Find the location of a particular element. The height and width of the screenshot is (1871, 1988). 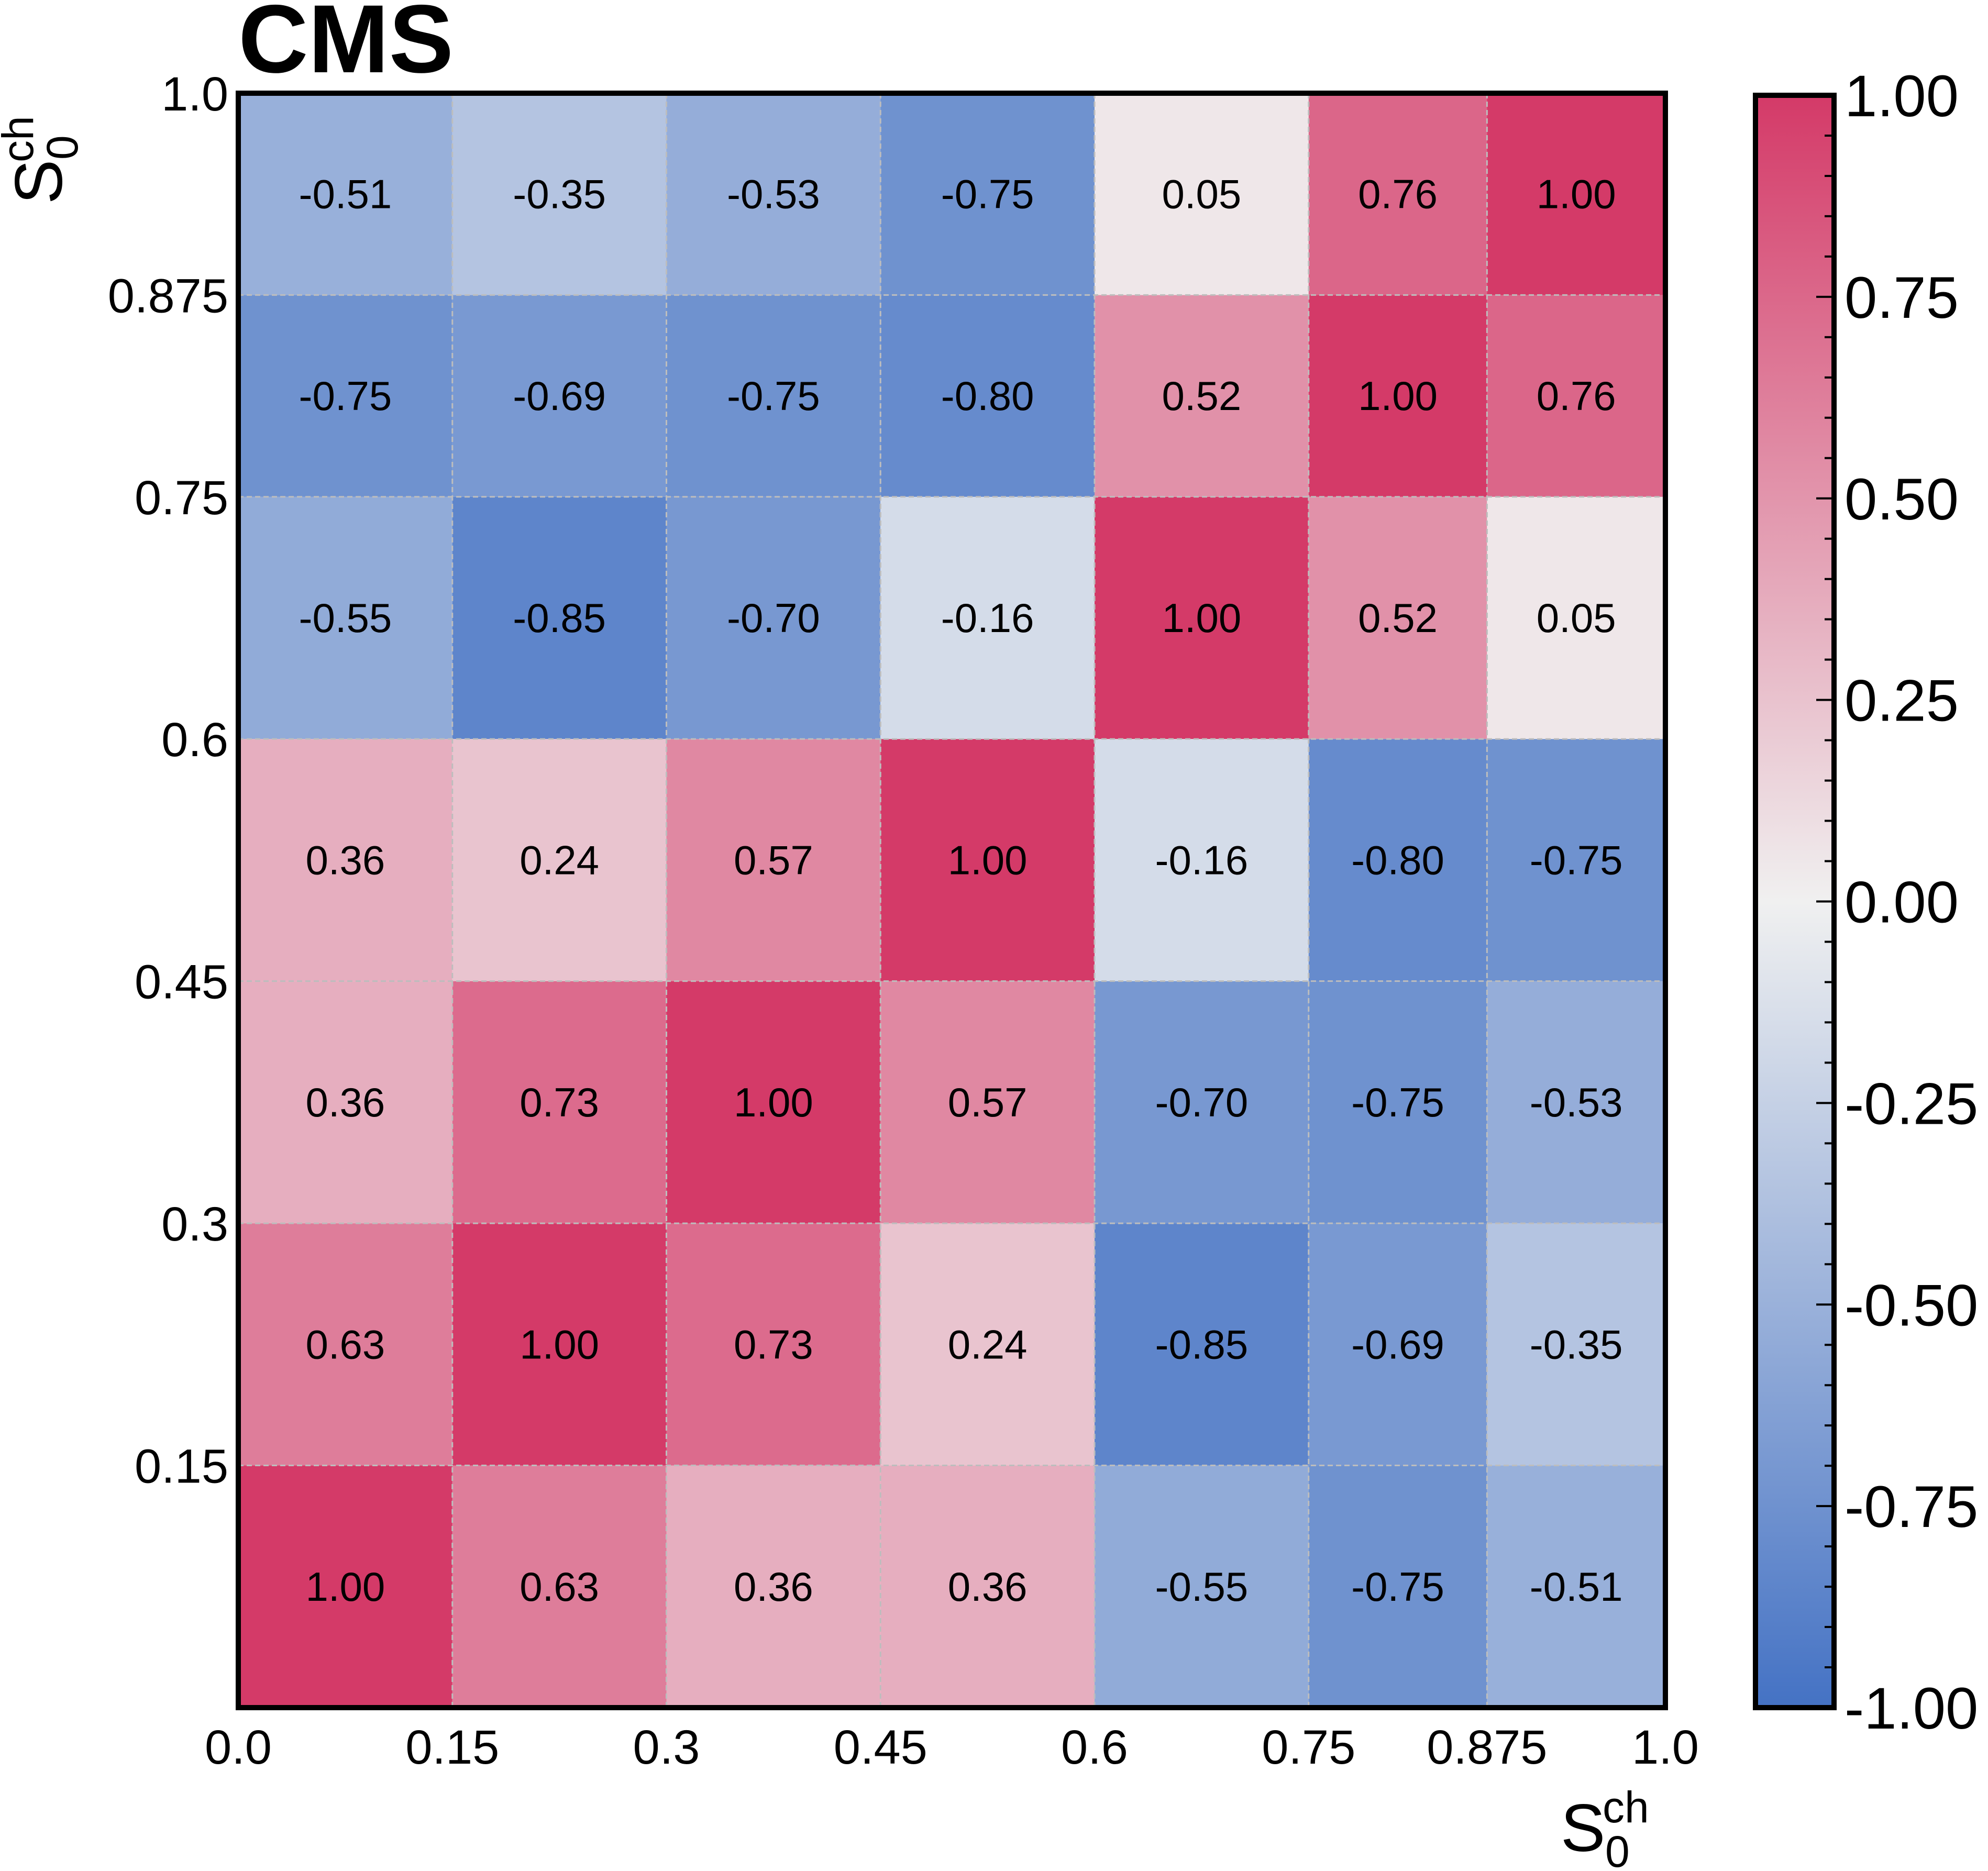

cell-value-label: 0.76 is located at coordinates (1398, 194).